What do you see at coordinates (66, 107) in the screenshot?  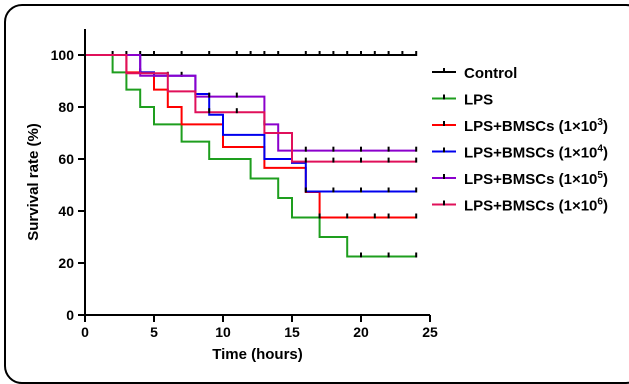 I see `y-tick-label: 80` at bounding box center [66, 107].